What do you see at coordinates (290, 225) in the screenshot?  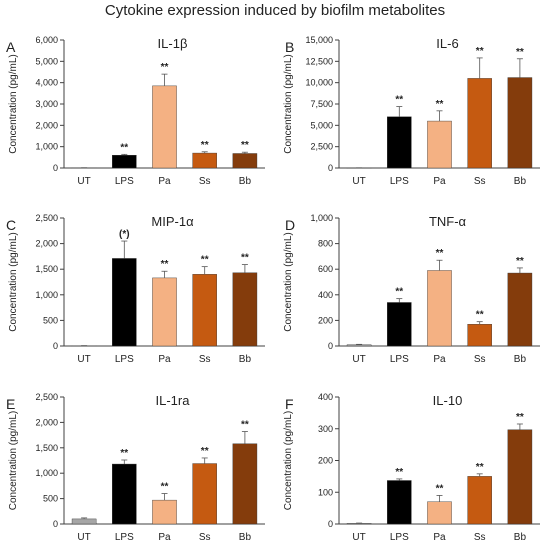 I see `panel-letter: D` at bounding box center [290, 225].